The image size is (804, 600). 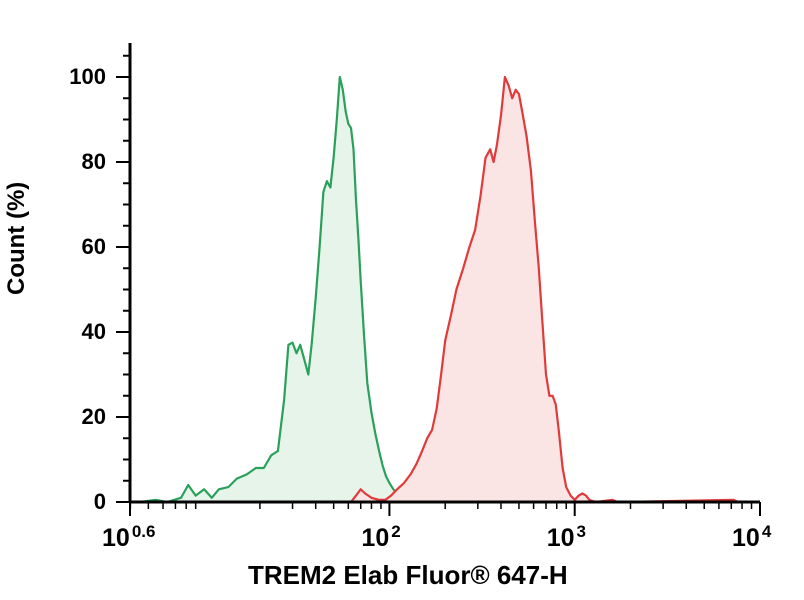 What do you see at coordinates (129, 537) in the screenshot?
I see `x-tick-label: 10 0.6` at bounding box center [129, 537].